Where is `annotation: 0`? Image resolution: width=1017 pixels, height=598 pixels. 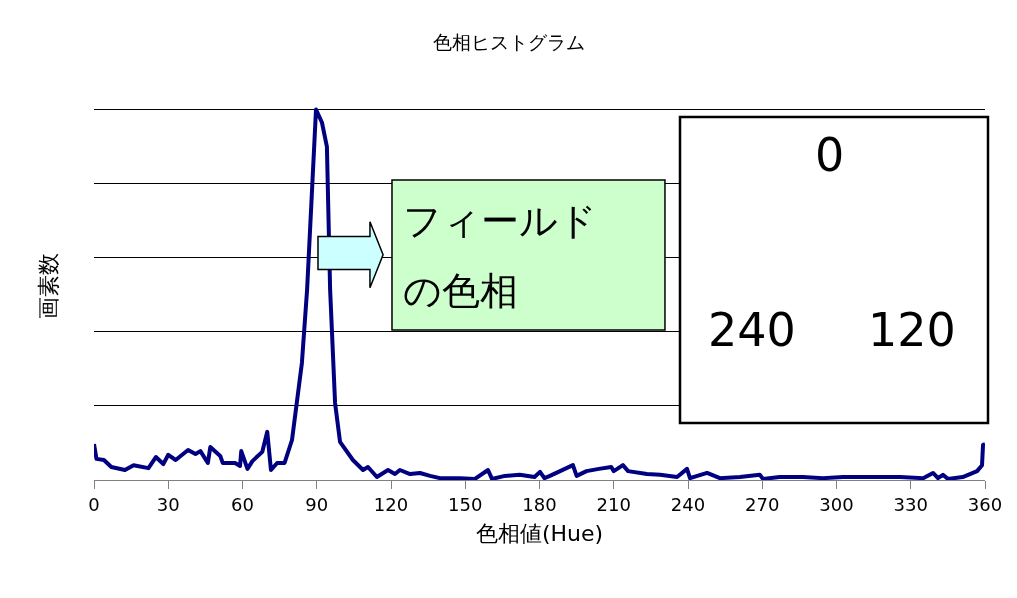 annotation: 0 is located at coordinates (830, 155).